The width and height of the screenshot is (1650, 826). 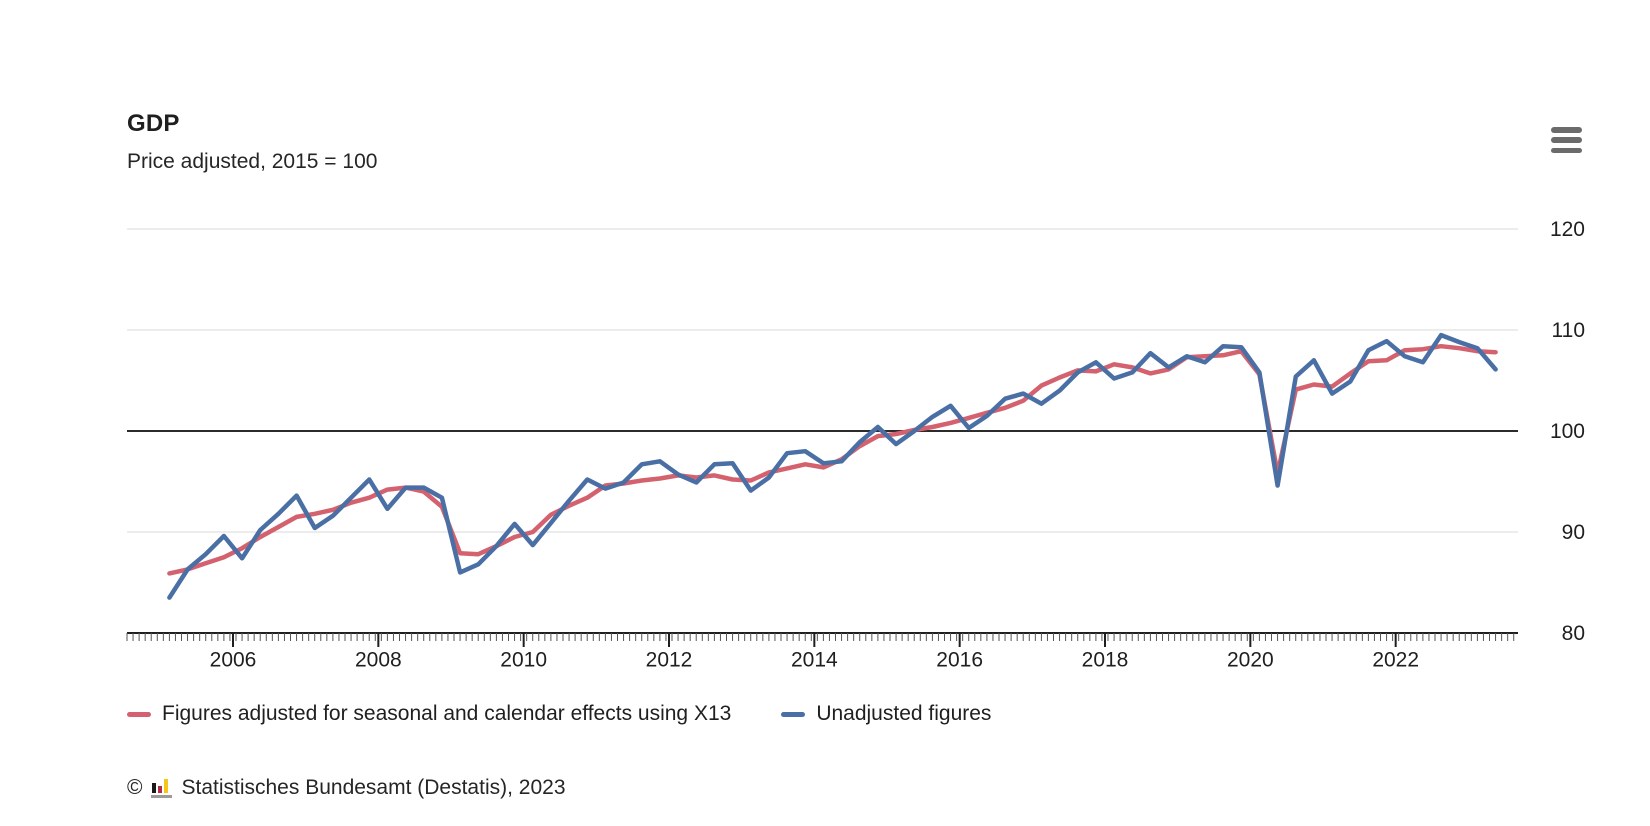 What do you see at coordinates (252, 161) in the screenshot?
I see `chart-subtitle: Price adjusted, 2015 = 100` at bounding box center [252, 161].